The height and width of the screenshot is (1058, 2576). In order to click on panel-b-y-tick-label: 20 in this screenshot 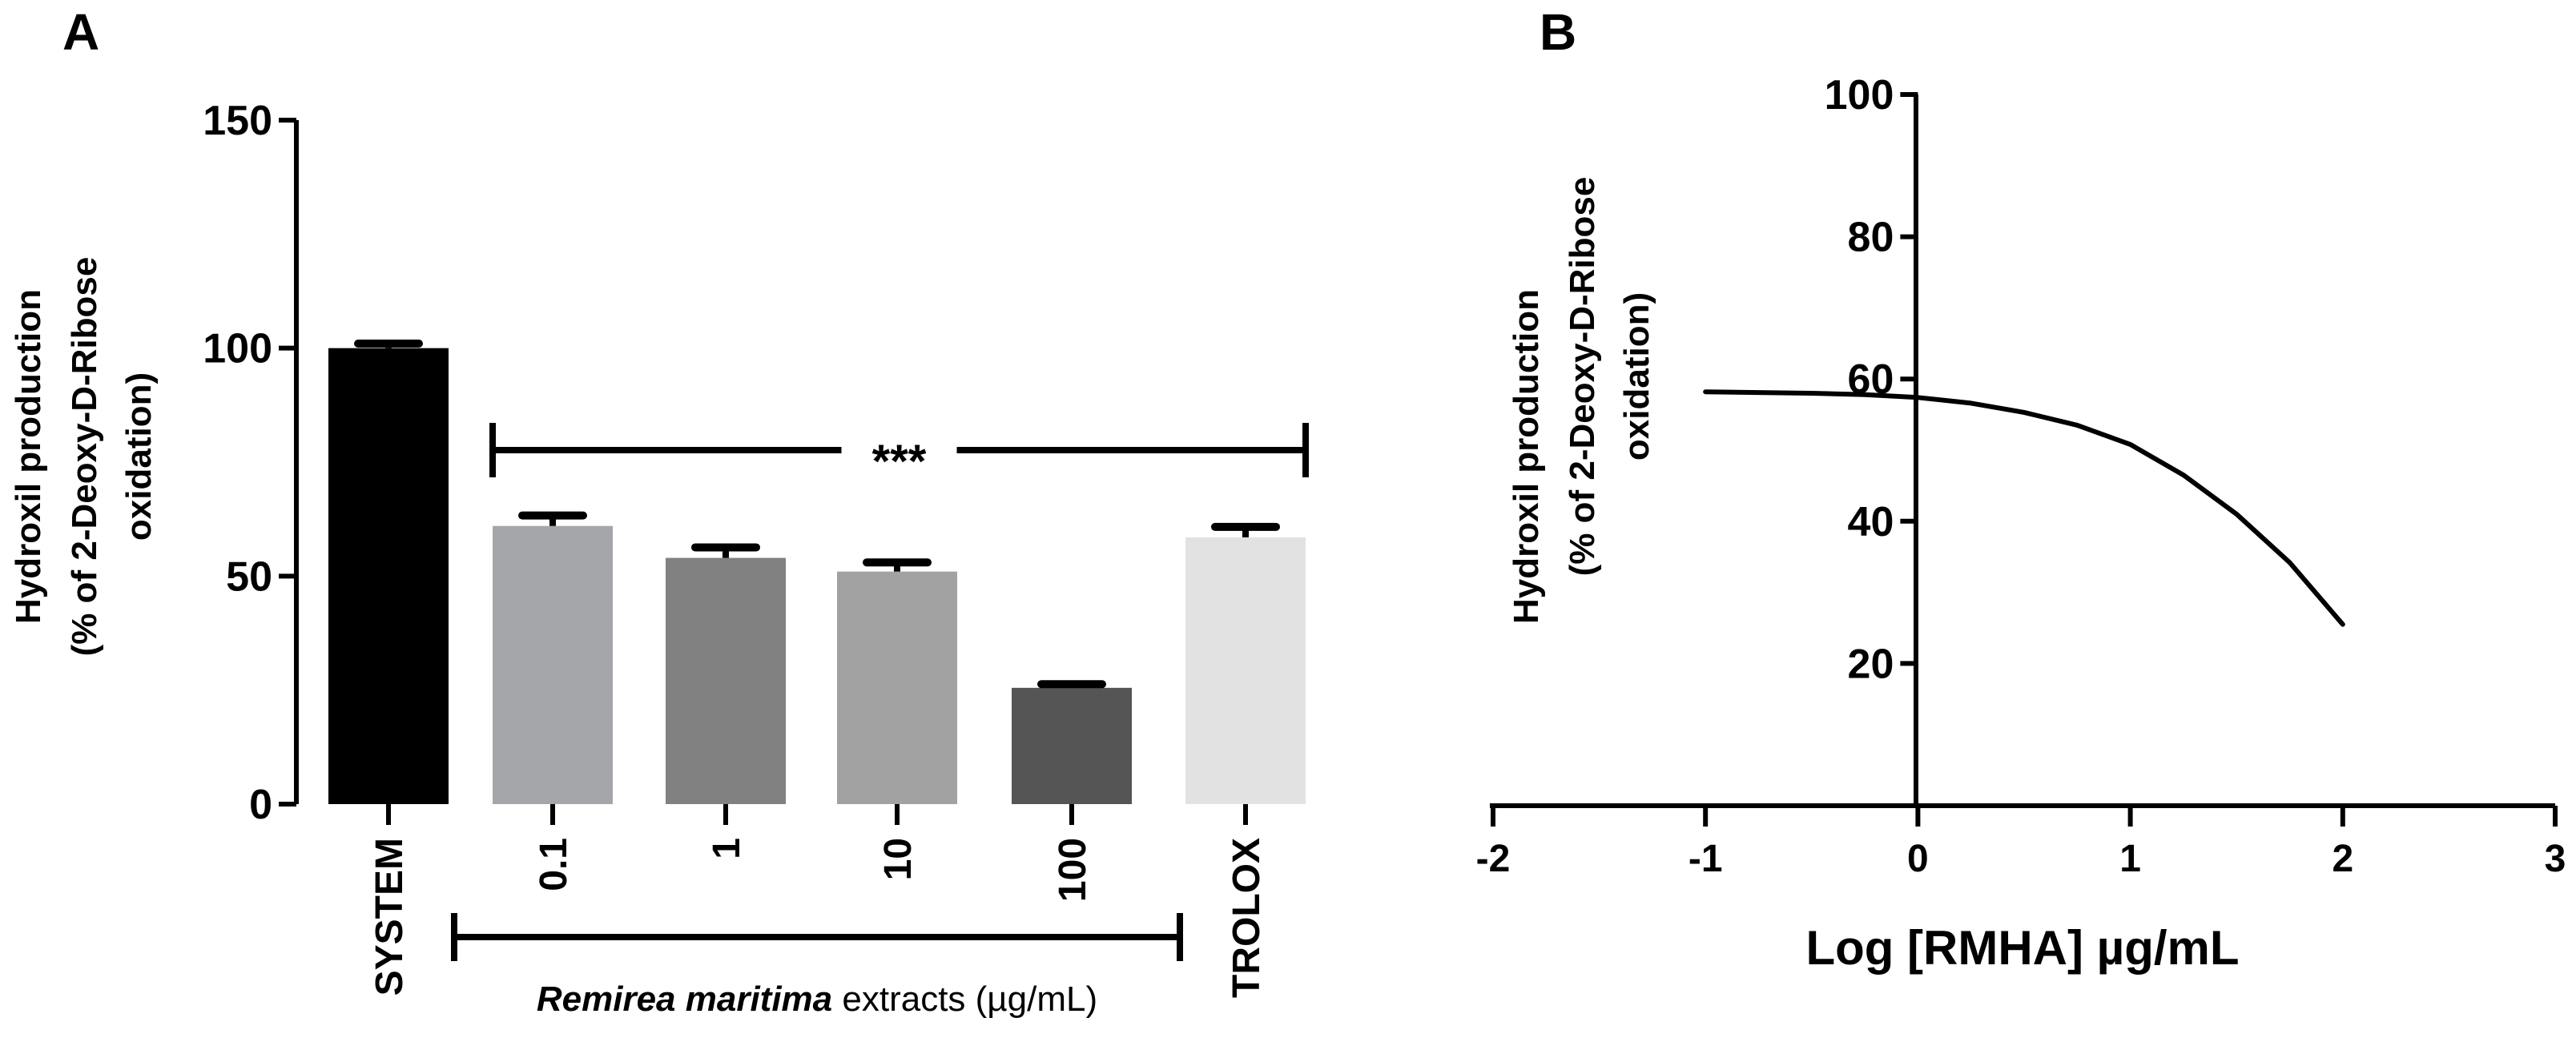, I will do `click(1871, 664)`.